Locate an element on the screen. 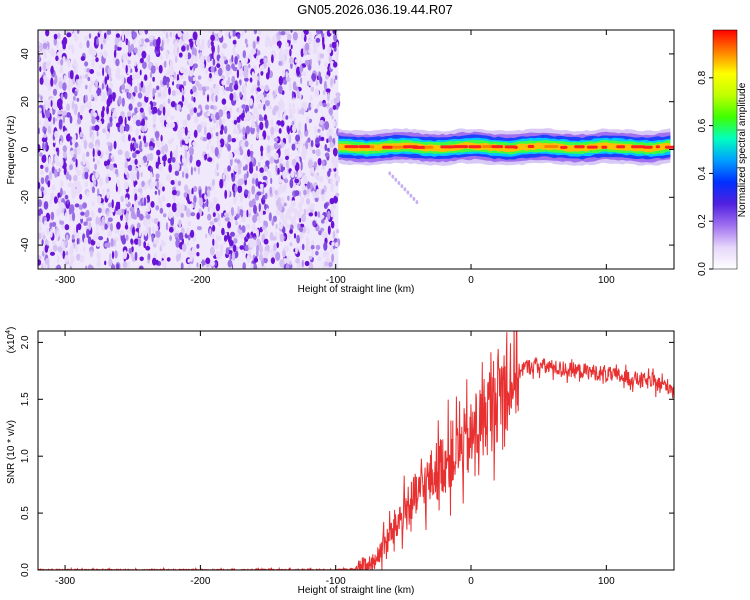  colorbar-tick: 0.2 is located at coordinates (705, 221).